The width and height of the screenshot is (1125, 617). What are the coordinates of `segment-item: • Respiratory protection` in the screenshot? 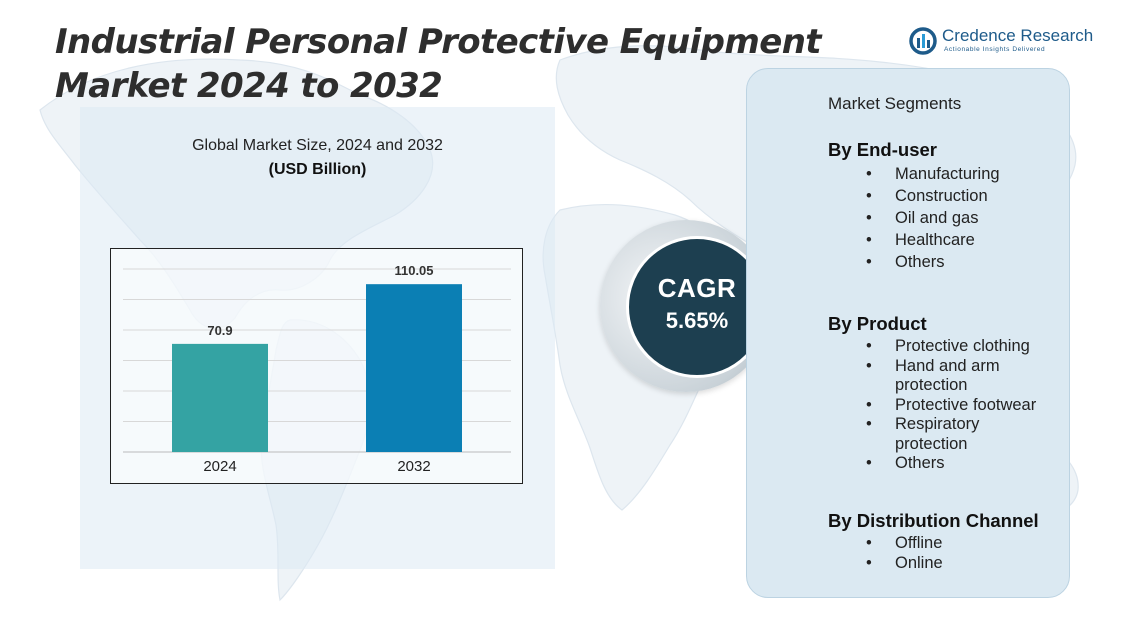 It's located at (953, 434).